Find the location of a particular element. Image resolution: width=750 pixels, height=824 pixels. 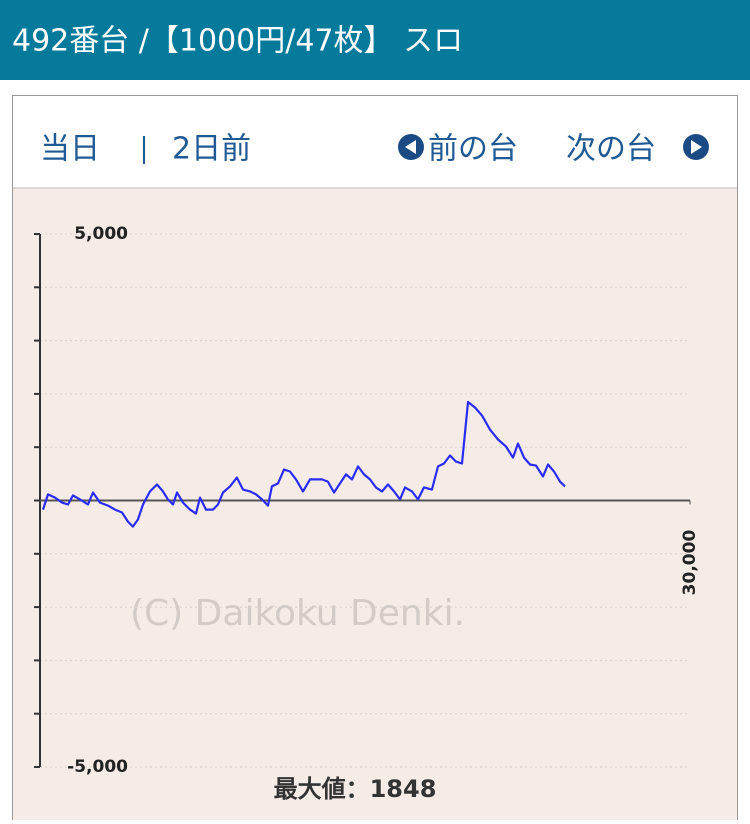

nav-today: 当日 is located at coordinates (70, 149).